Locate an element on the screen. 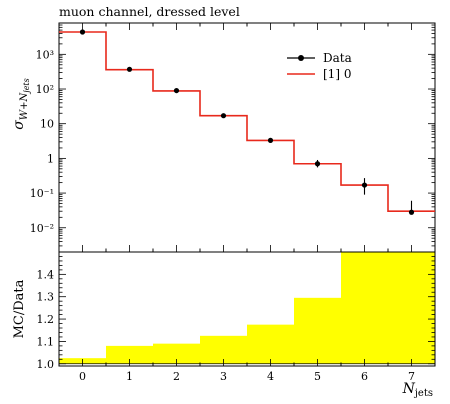  ratio-y-tick-label: 1.3 is located at coordinates (46, 297).